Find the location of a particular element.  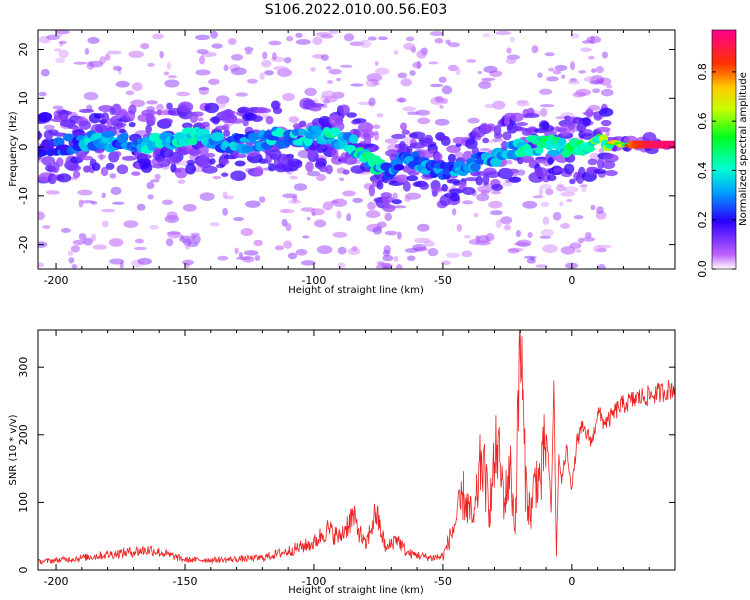

spectrogram-peak-band is located at coordinates (669, 144).